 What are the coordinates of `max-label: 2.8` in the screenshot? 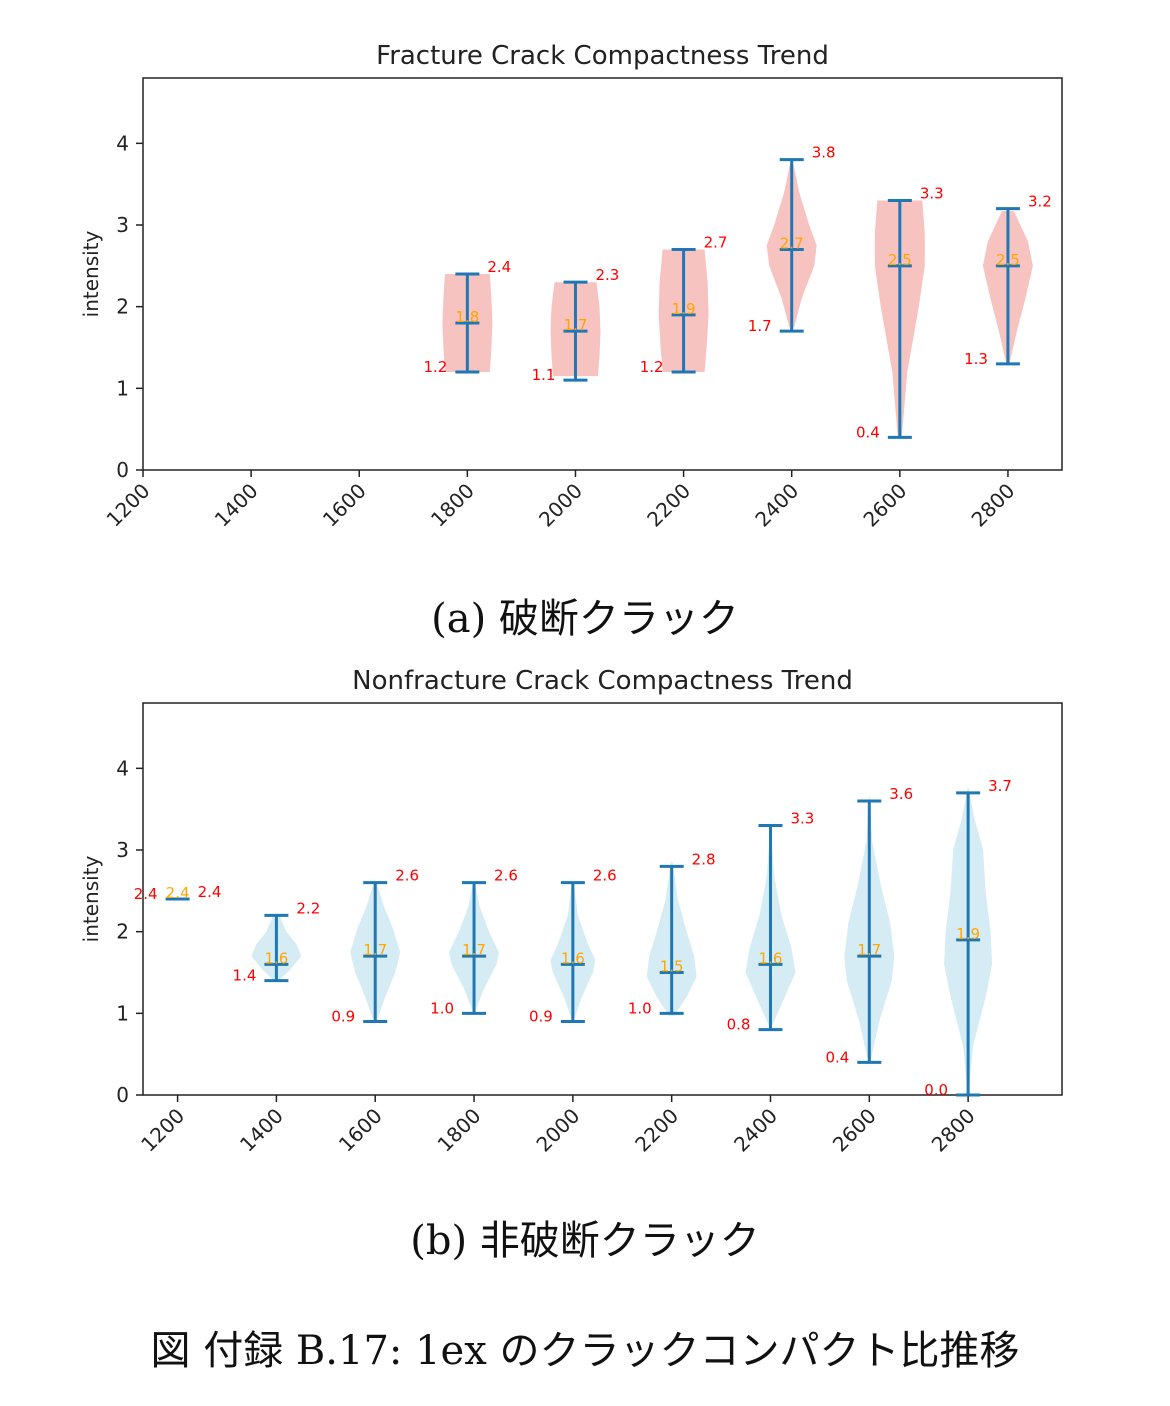 It's located at (704, 859).